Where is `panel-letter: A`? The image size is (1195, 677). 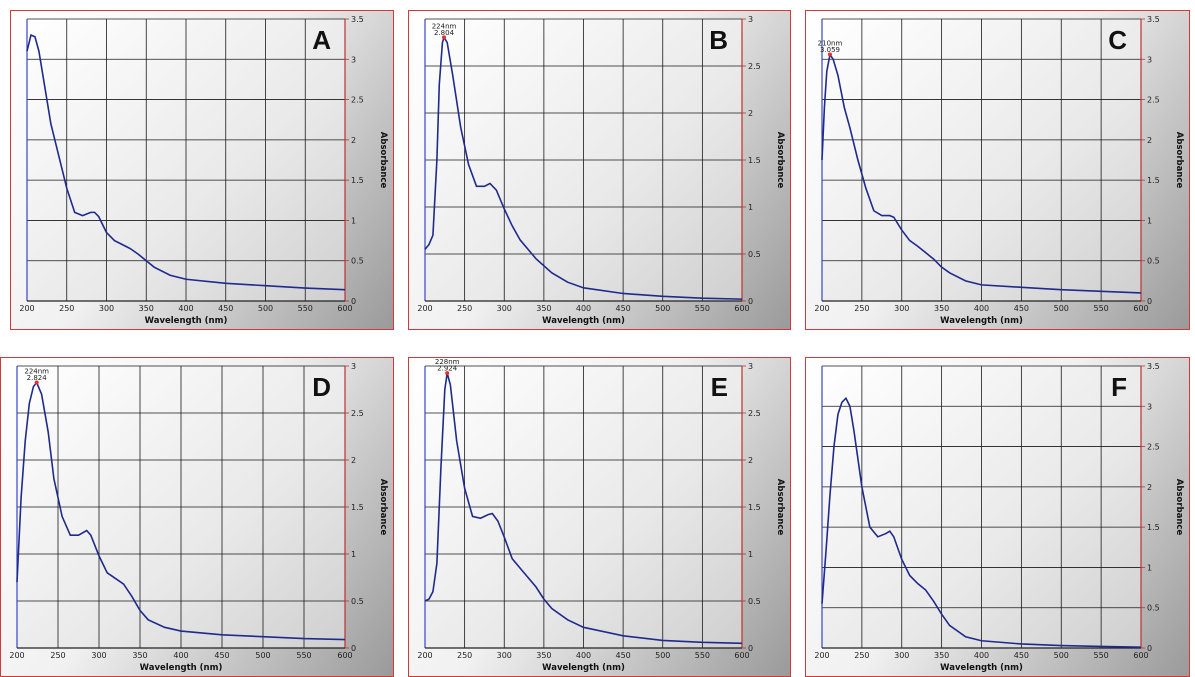 panel-letter: A is located at coordinates (321, 40).